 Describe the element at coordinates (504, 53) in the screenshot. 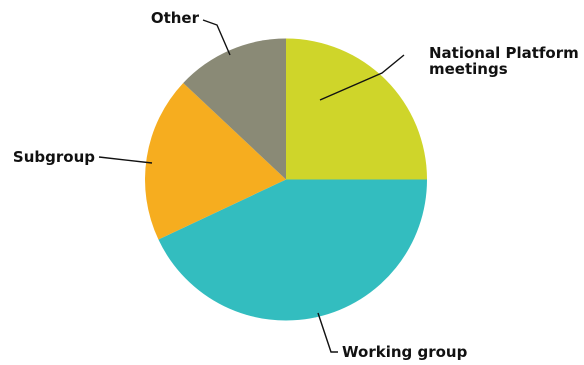

I see `slice-label-line: National Platform` at that location.